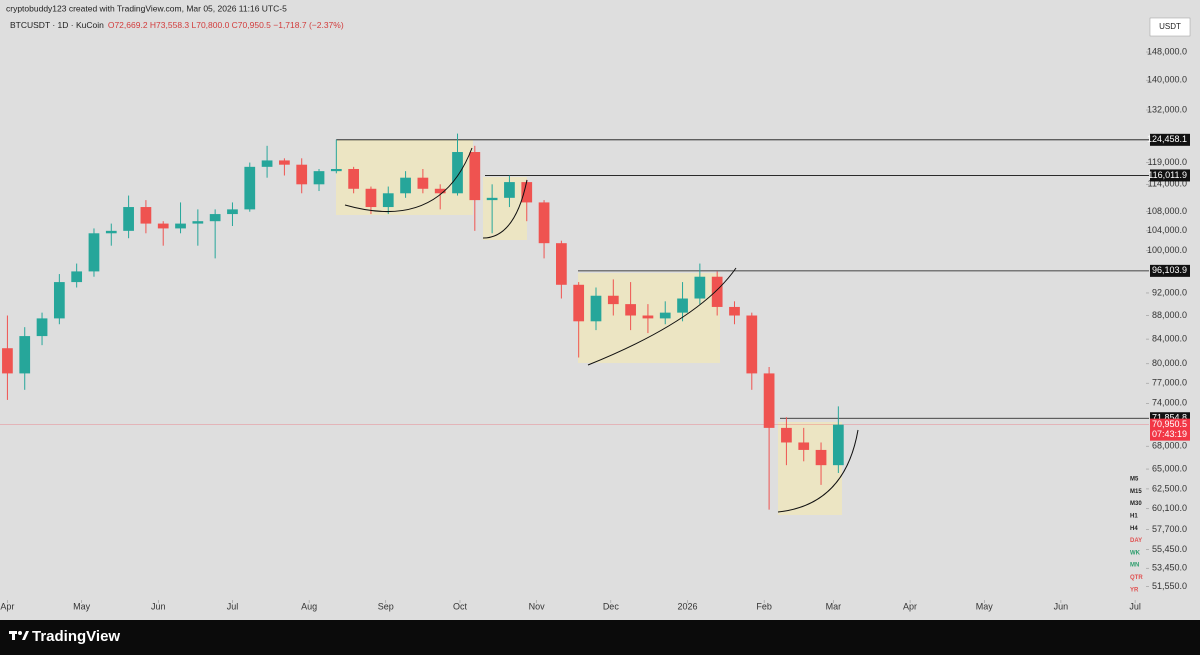  I want to click on timeframe: H1, so click(1134, 516).